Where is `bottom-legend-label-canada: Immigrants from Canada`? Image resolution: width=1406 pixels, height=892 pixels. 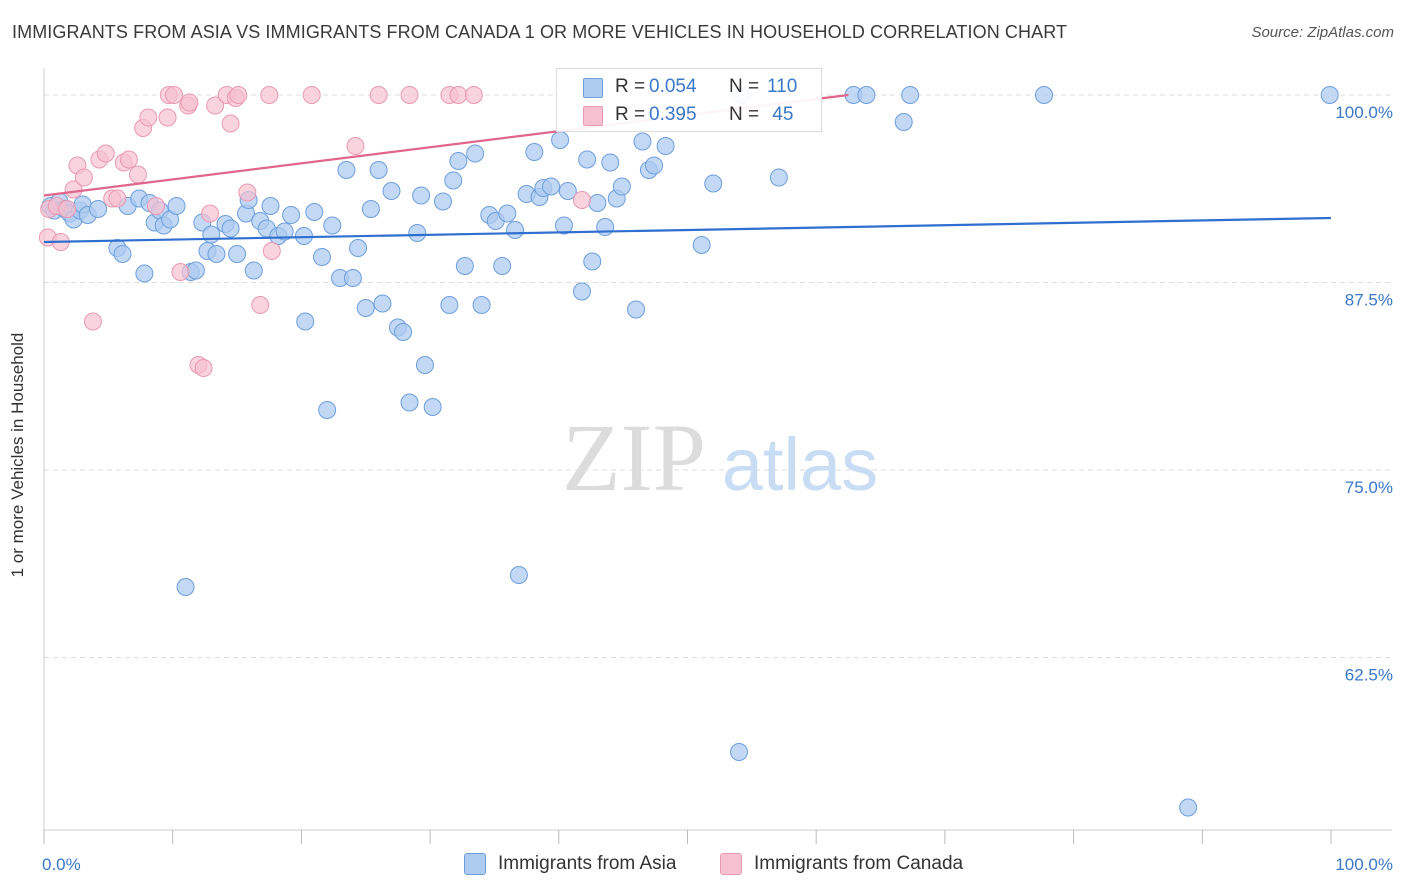
bottom-legend-label-canada: Immigrants from Canada is located at coordinates (859, 863).